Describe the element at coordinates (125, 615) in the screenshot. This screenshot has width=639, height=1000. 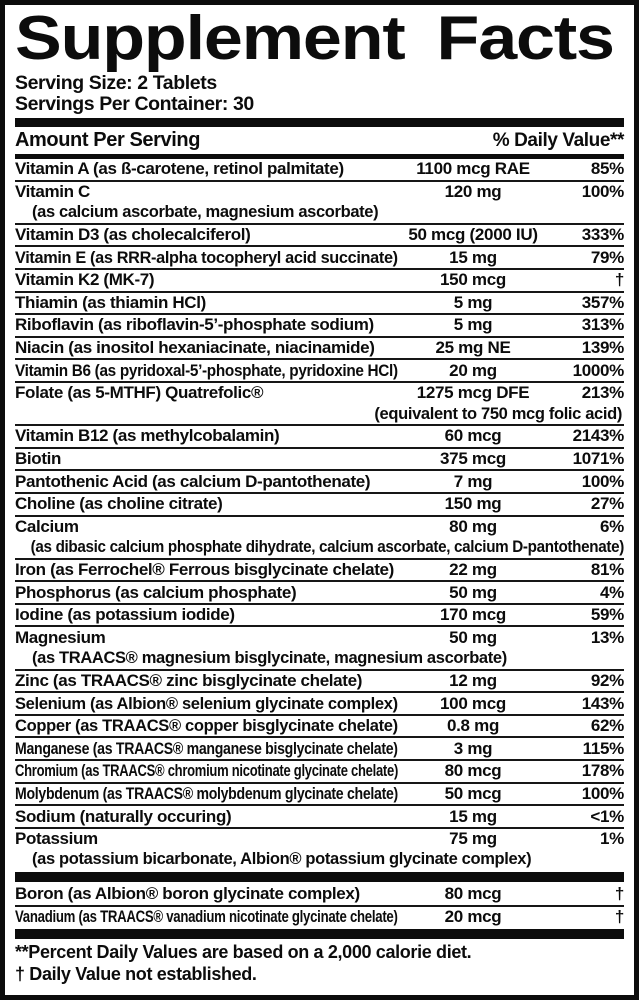
I see `nutrient-name: Iodine (as potassium iodide)` at that location.